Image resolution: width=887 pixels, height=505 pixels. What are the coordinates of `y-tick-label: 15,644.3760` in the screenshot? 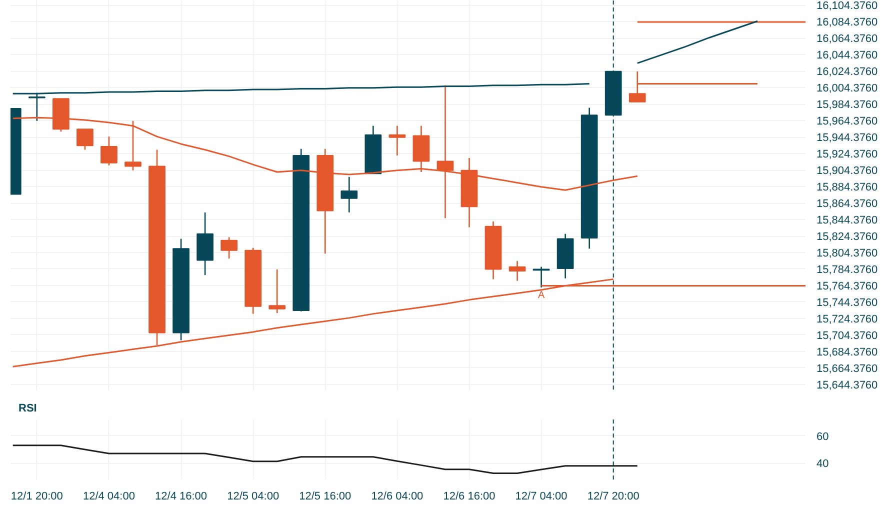 It's located at (847, 385).